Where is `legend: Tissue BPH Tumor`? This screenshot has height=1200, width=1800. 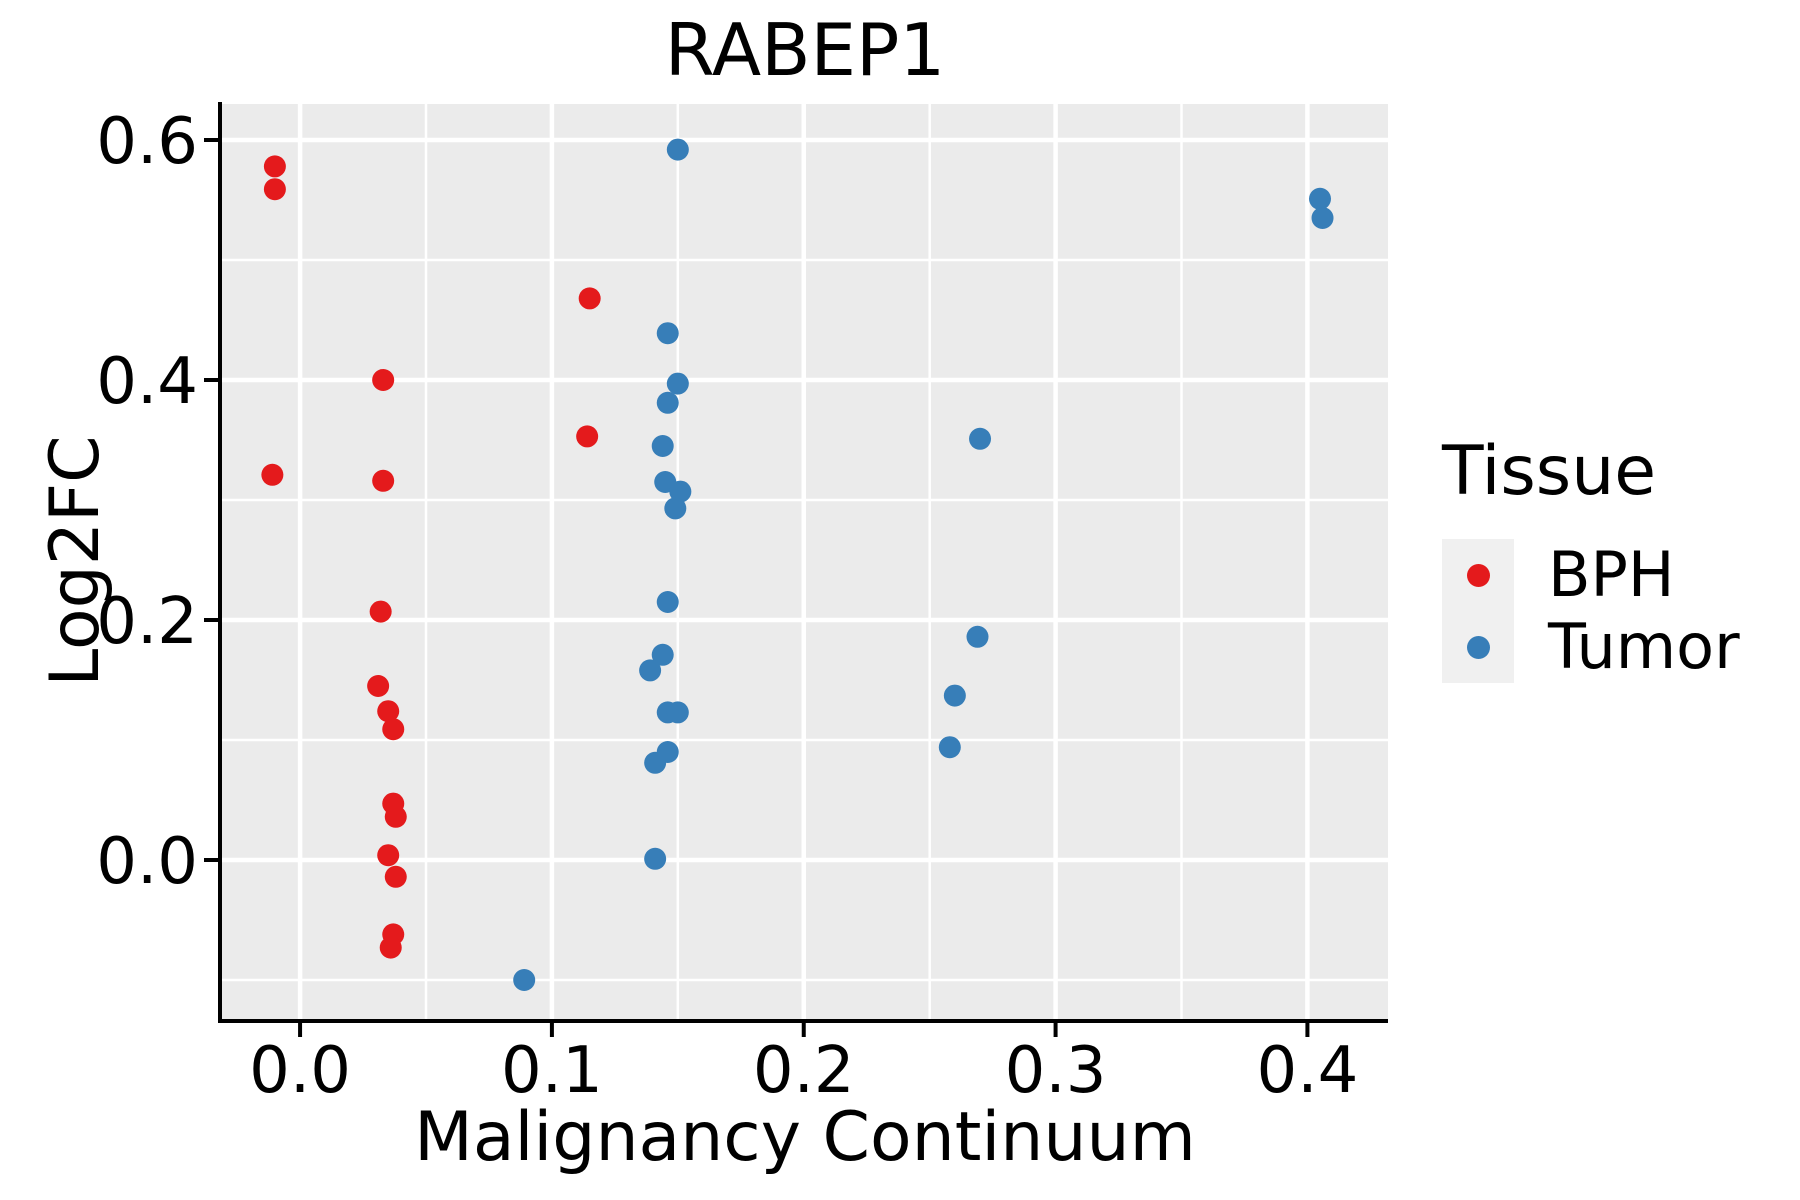
legend: Tissue BPH Tumor is located at coordinates (1591, 560).